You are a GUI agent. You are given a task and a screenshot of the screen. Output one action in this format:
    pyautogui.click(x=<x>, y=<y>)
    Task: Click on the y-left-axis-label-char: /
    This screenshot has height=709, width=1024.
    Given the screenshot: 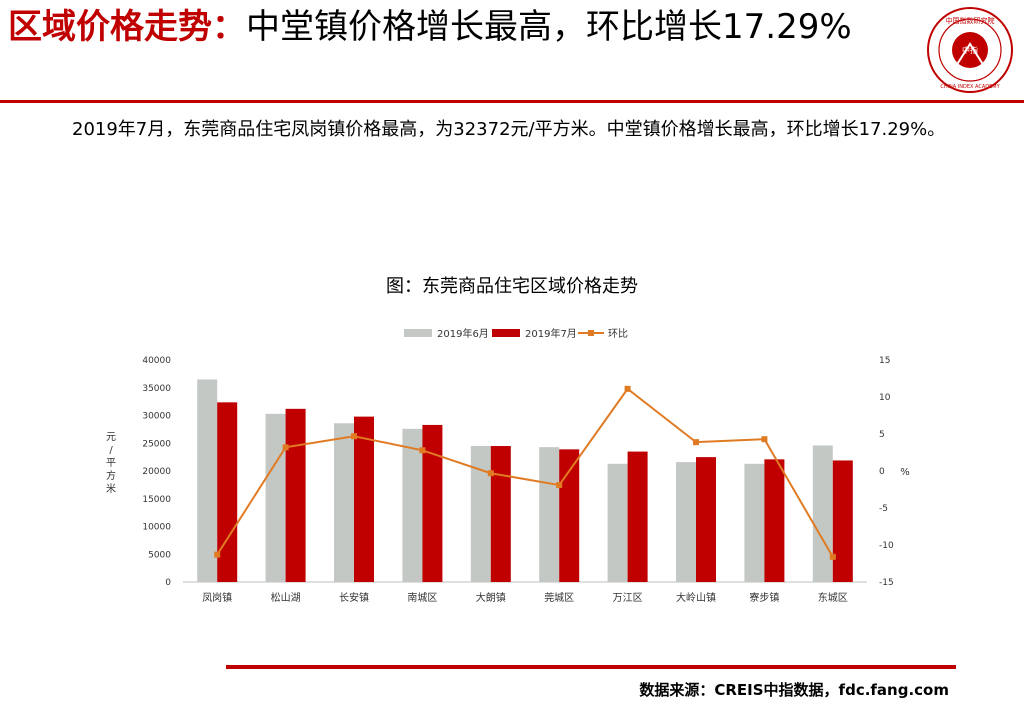 What is the action you would take?
    pyautogui.click(x=111, y=450)
    